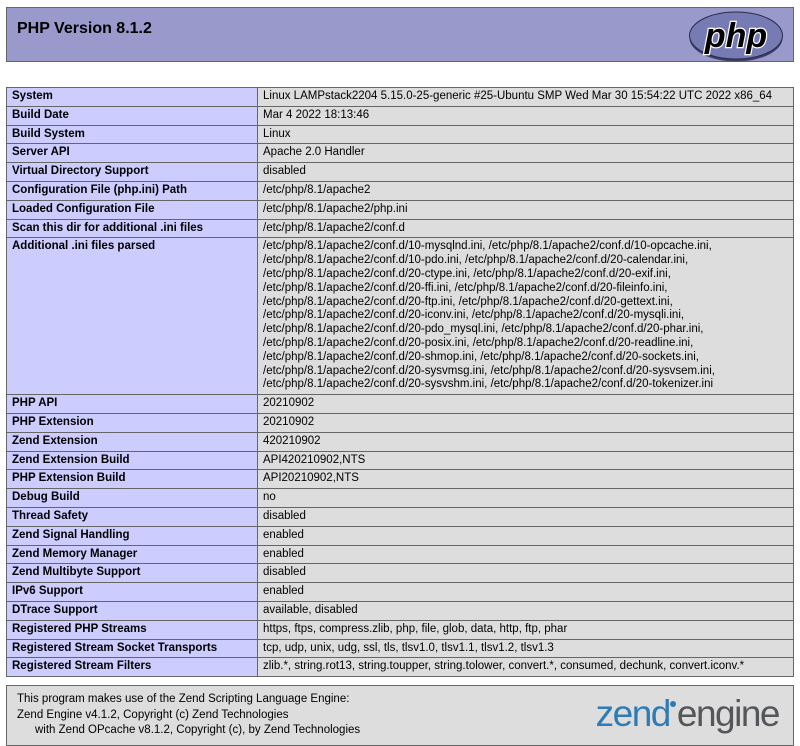 This screenshot has height=746, width=800. Describe the element at coordinates (132, 592) in the screenshot. I see `row-label: IPv6 Support` at that location.